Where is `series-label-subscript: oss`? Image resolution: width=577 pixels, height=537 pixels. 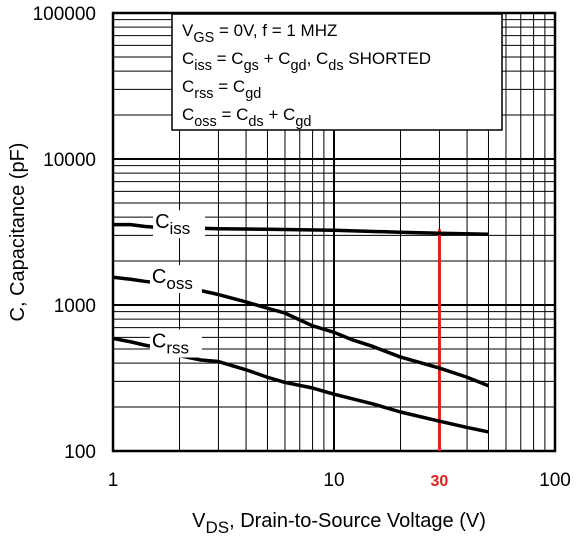 series-label-subscript: oss is located at coordinates (179, 283).